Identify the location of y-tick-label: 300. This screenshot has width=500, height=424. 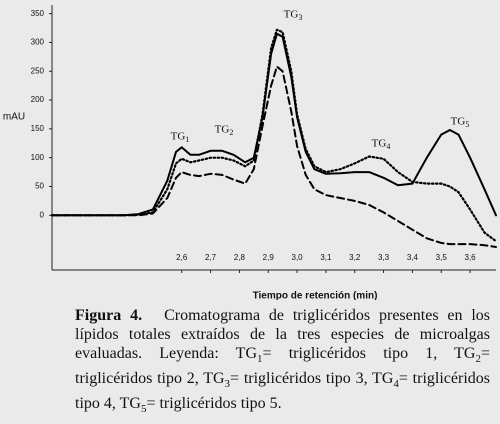
(38, 42).